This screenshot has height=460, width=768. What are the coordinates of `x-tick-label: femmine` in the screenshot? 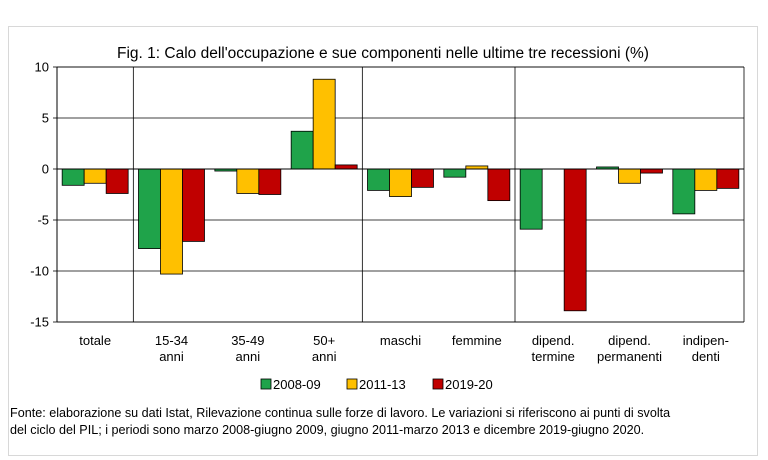 It's located at (477, 340).